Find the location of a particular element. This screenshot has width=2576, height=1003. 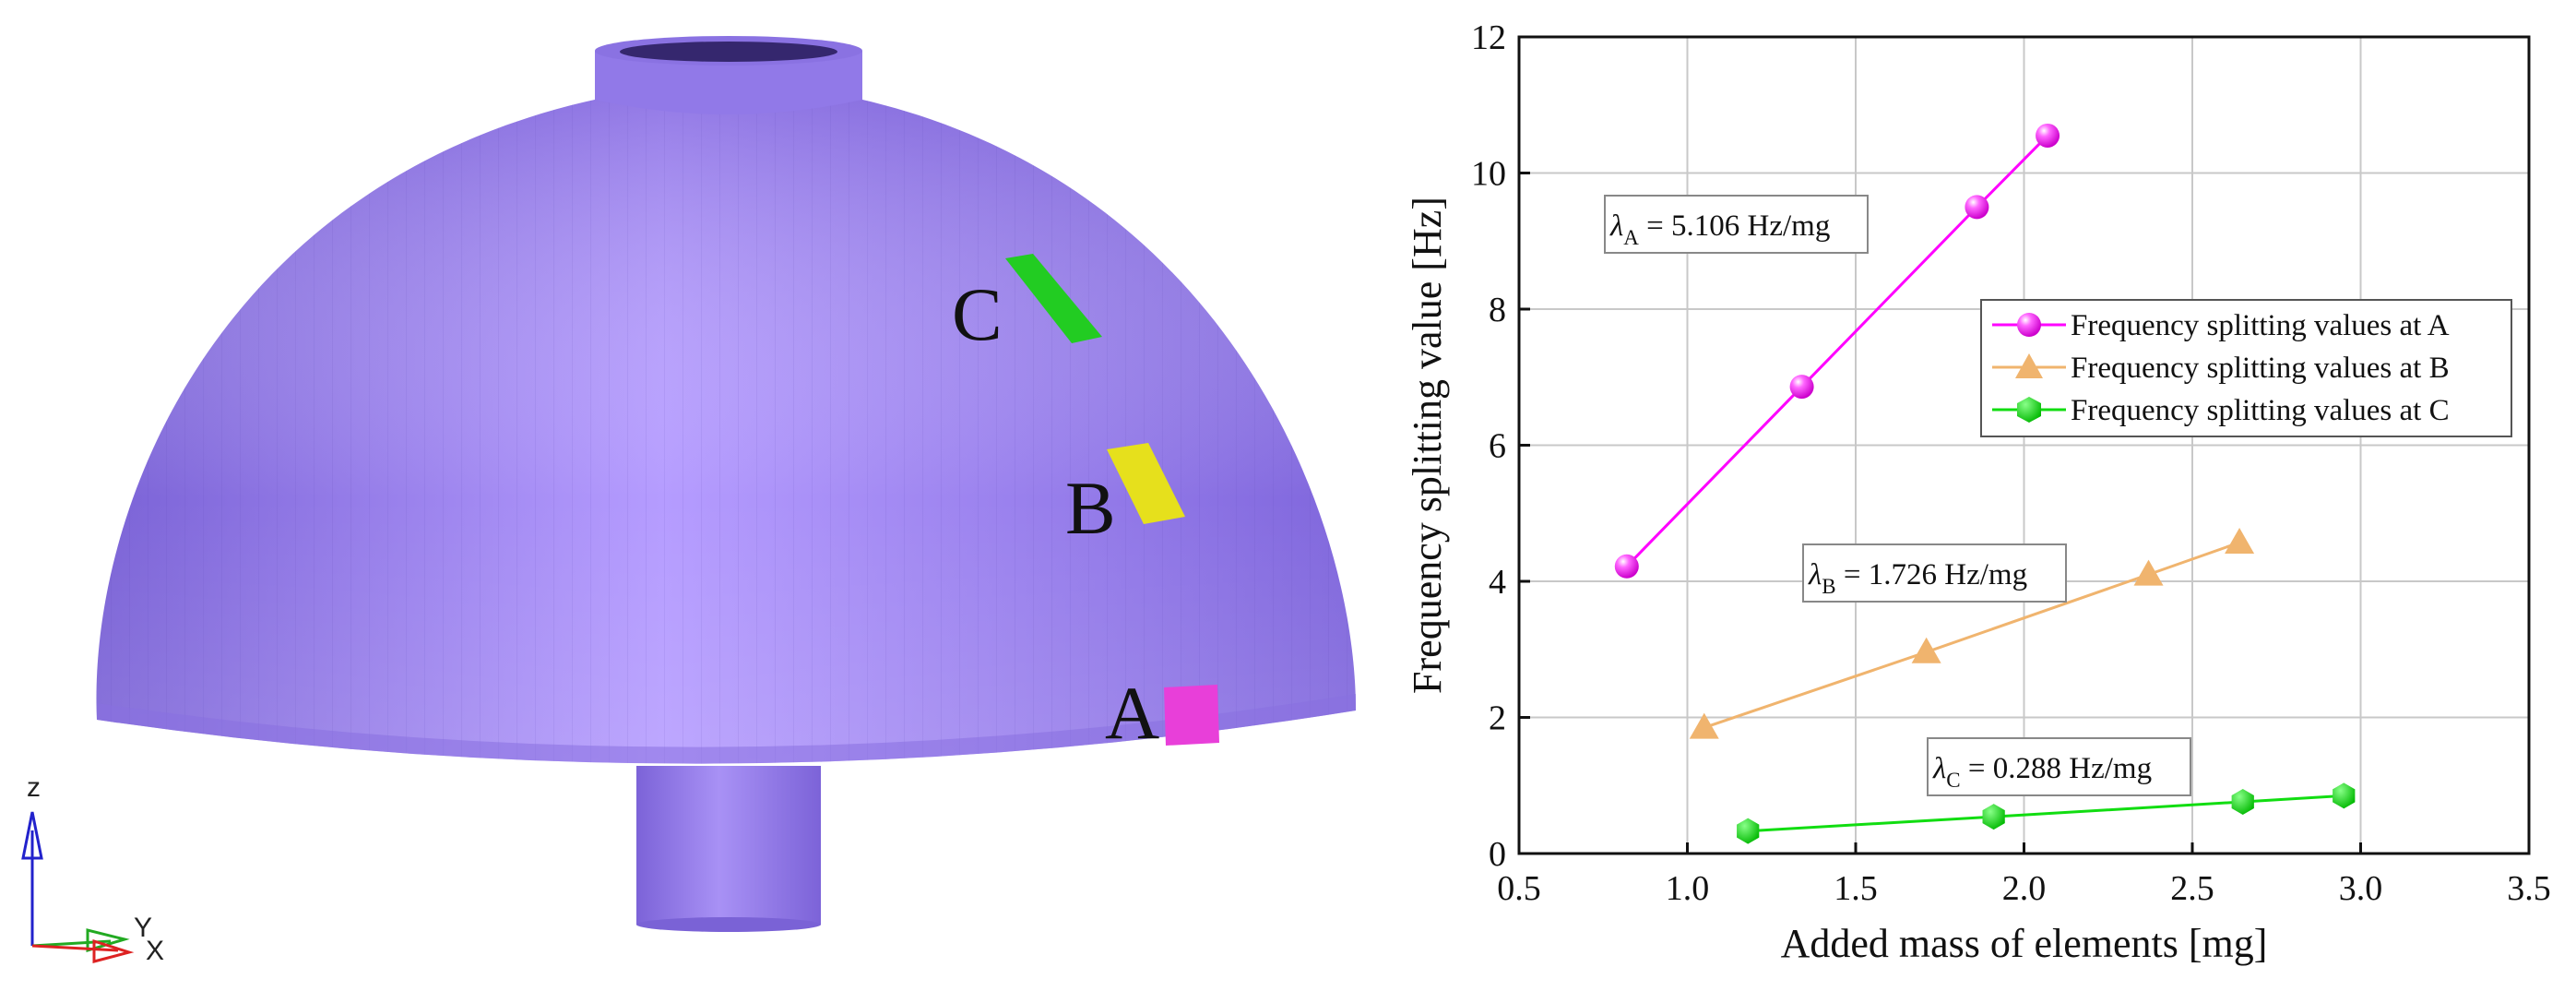

patch-a is located at coordinates (1191, 715).